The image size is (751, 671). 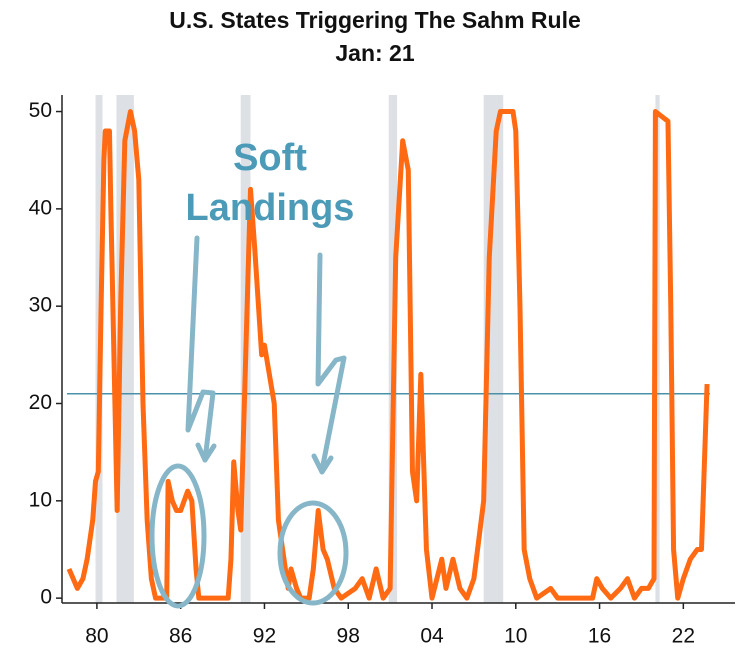 I want to click on x-tick-label: 98, so click(x=348, y=636).